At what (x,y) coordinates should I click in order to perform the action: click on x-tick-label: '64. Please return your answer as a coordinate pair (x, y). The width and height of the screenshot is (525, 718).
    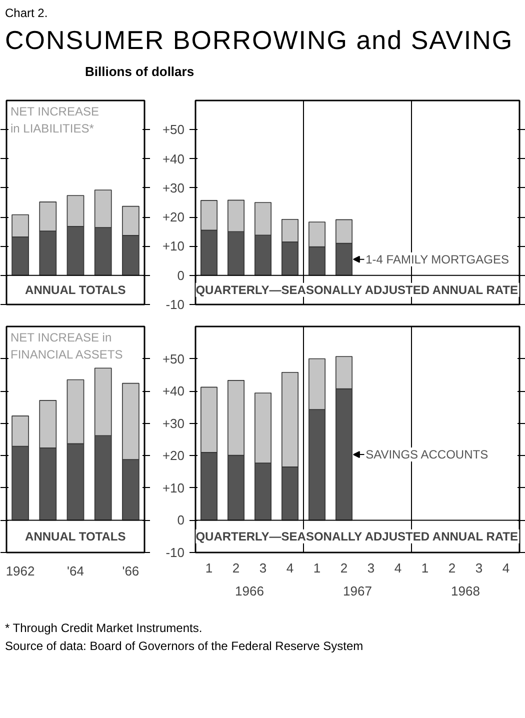
    Looking at the image, I should click on (75, 571).